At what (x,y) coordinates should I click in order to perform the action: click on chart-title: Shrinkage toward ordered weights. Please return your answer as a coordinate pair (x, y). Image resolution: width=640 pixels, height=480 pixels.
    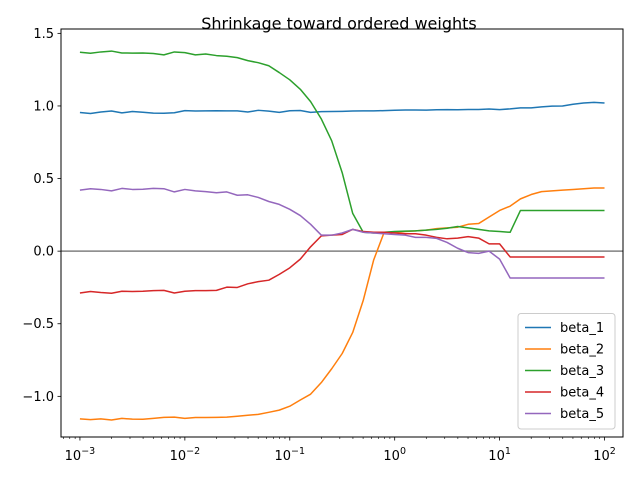
    Looking at the image, I should click on (339, 23).